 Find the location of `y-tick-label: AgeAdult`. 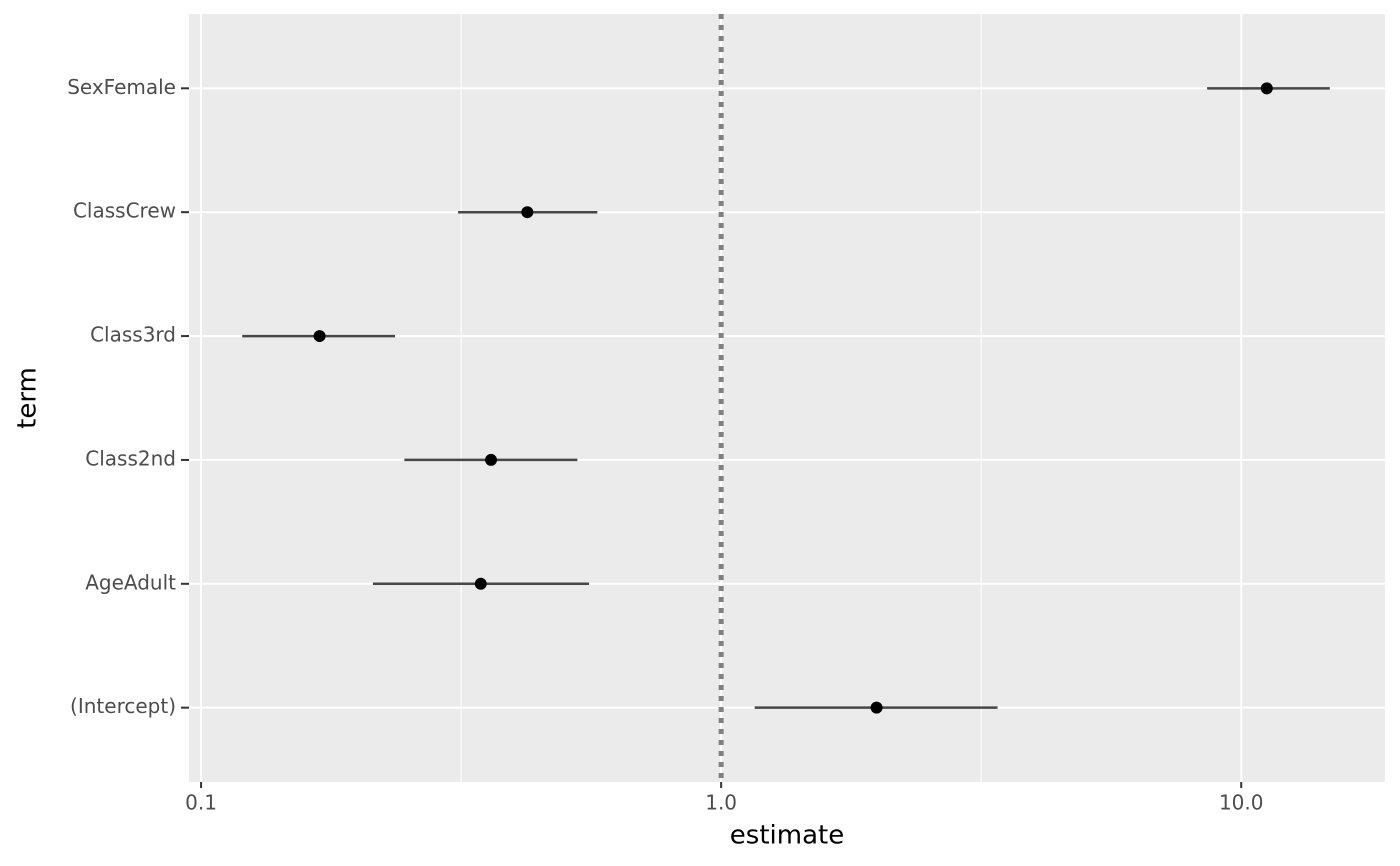

y-tick-label: AgeAdult is located at coordinates (130, 582).